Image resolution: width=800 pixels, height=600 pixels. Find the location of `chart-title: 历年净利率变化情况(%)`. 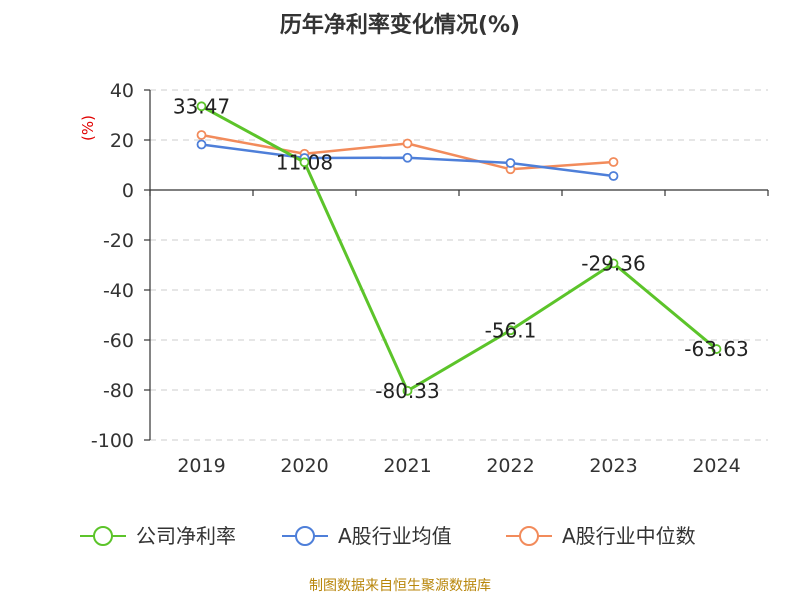

chart-title: 历年净利率变化情况(%) is located at coordinates (400, 25).